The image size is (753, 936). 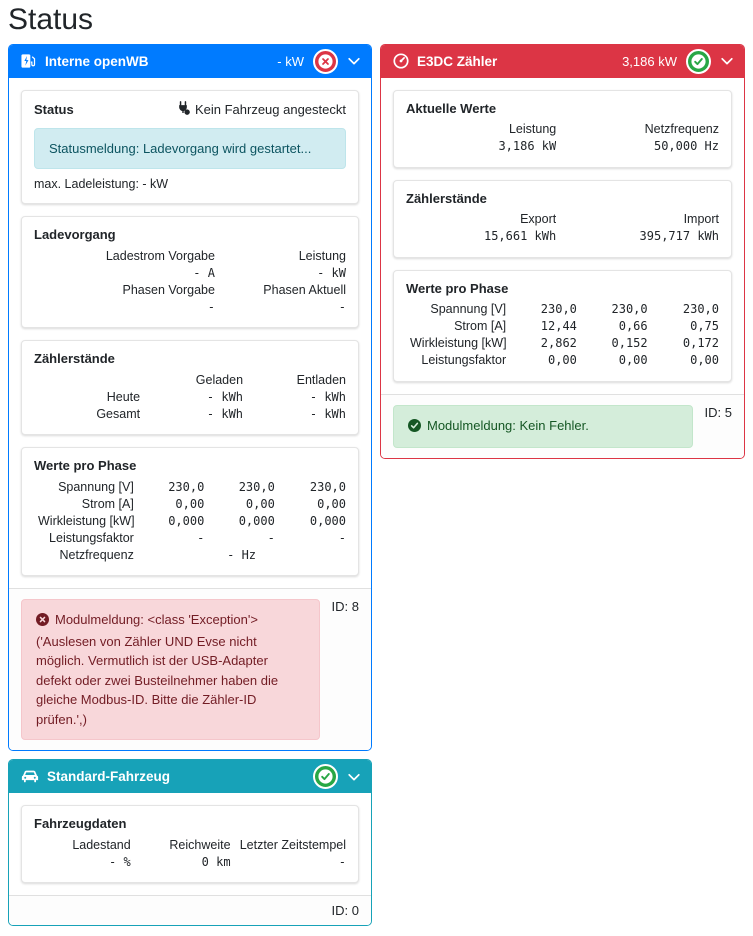 I want to click on table-row: 3,186 kW 50,000 Hz, so click(x=562, y=146).